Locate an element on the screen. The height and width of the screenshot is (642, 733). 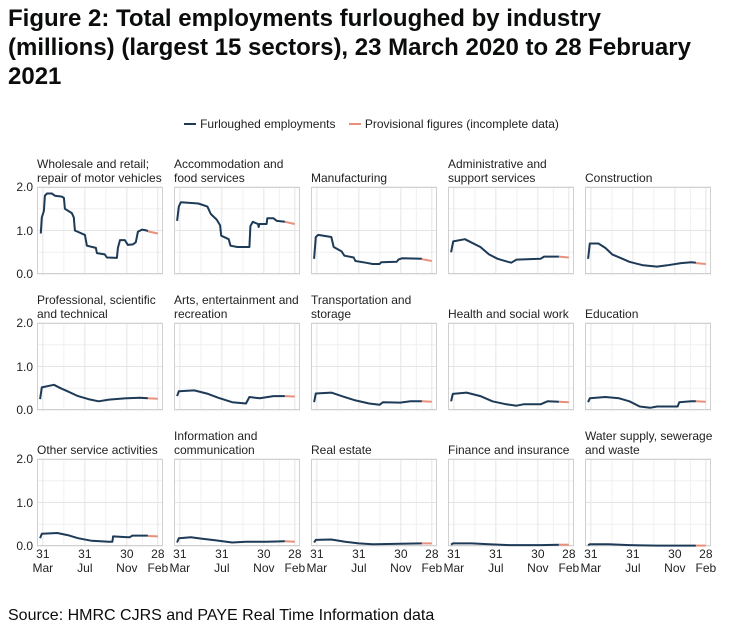
panel-title: Manufacturing is located at coordinates (349, 178).